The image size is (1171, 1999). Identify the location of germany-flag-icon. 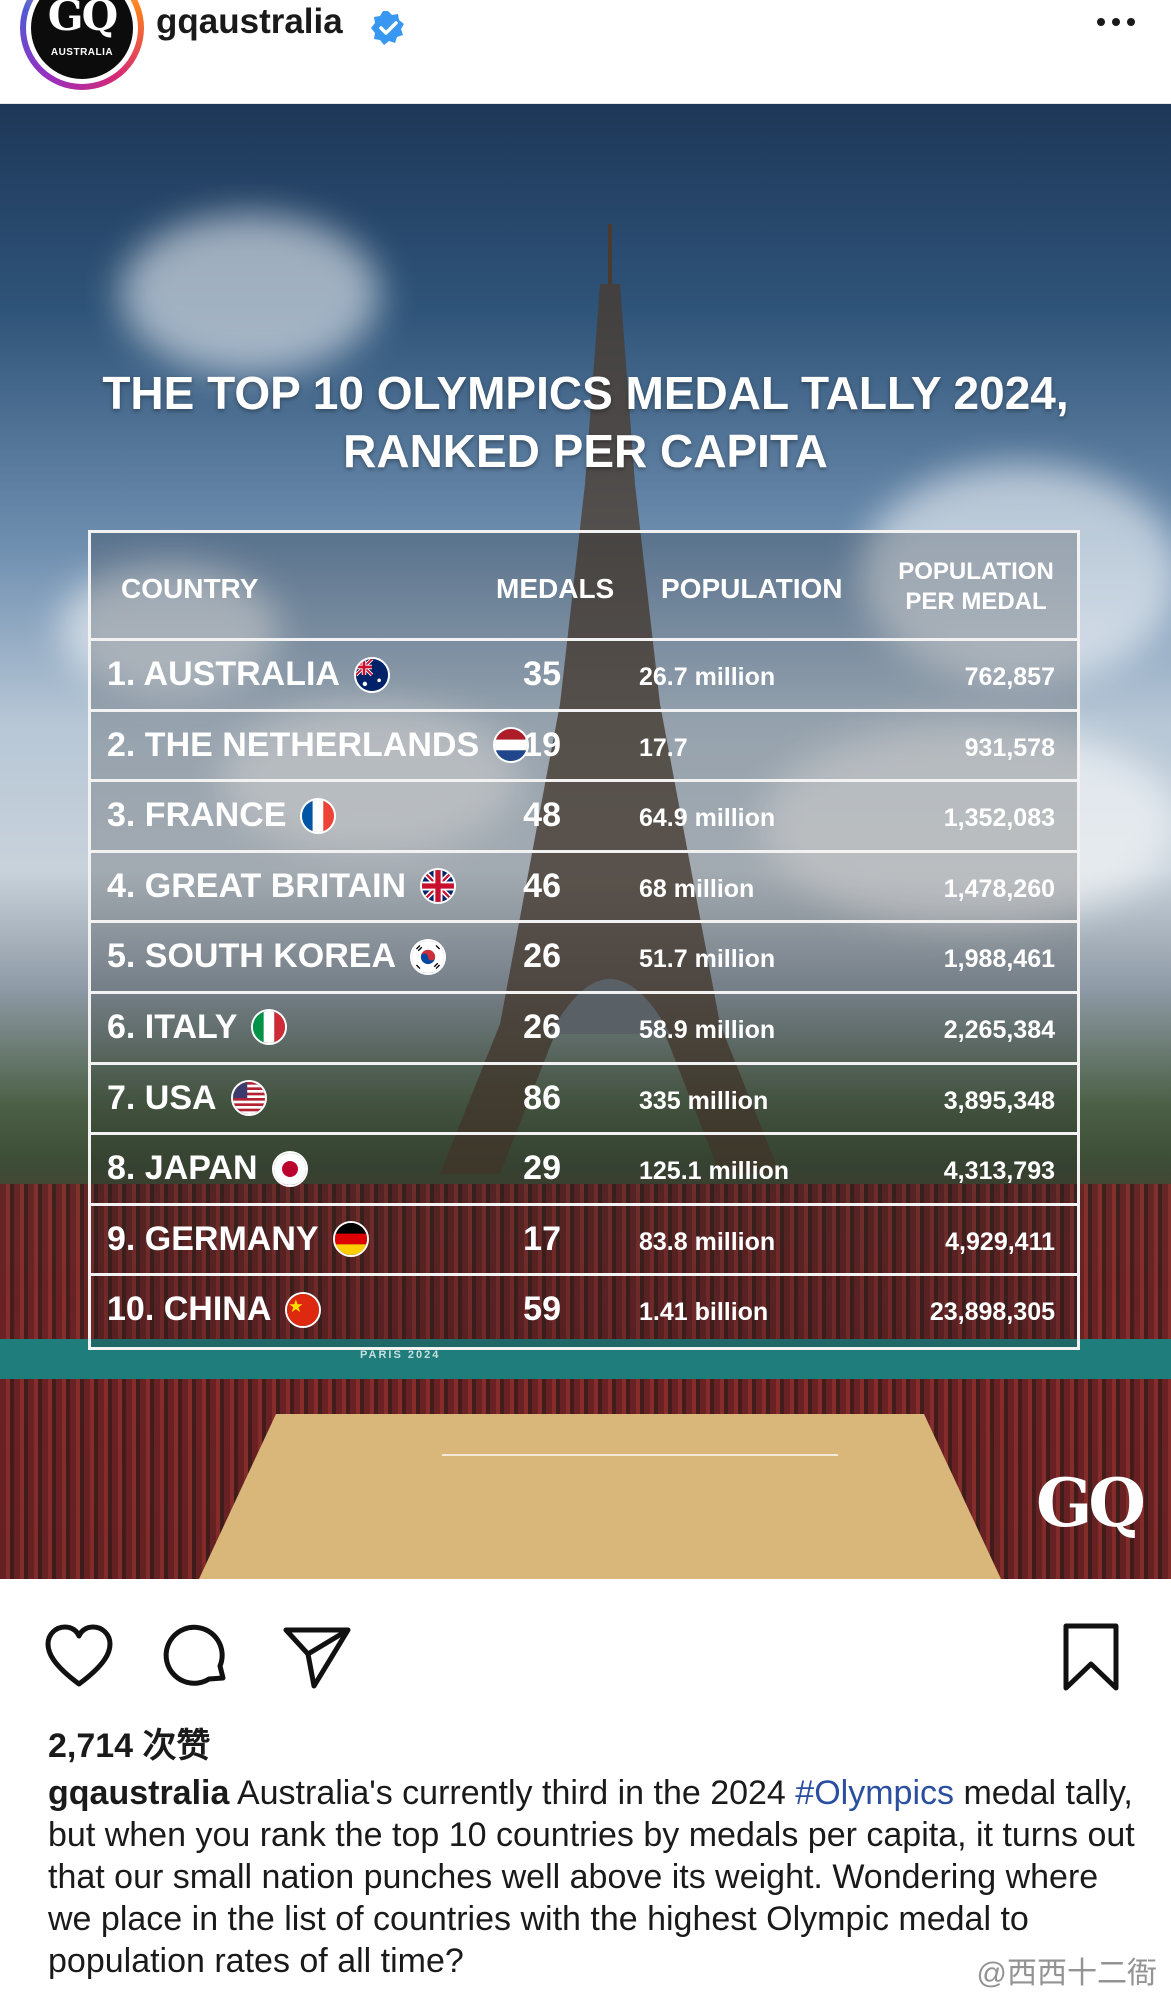
(350, 1239).